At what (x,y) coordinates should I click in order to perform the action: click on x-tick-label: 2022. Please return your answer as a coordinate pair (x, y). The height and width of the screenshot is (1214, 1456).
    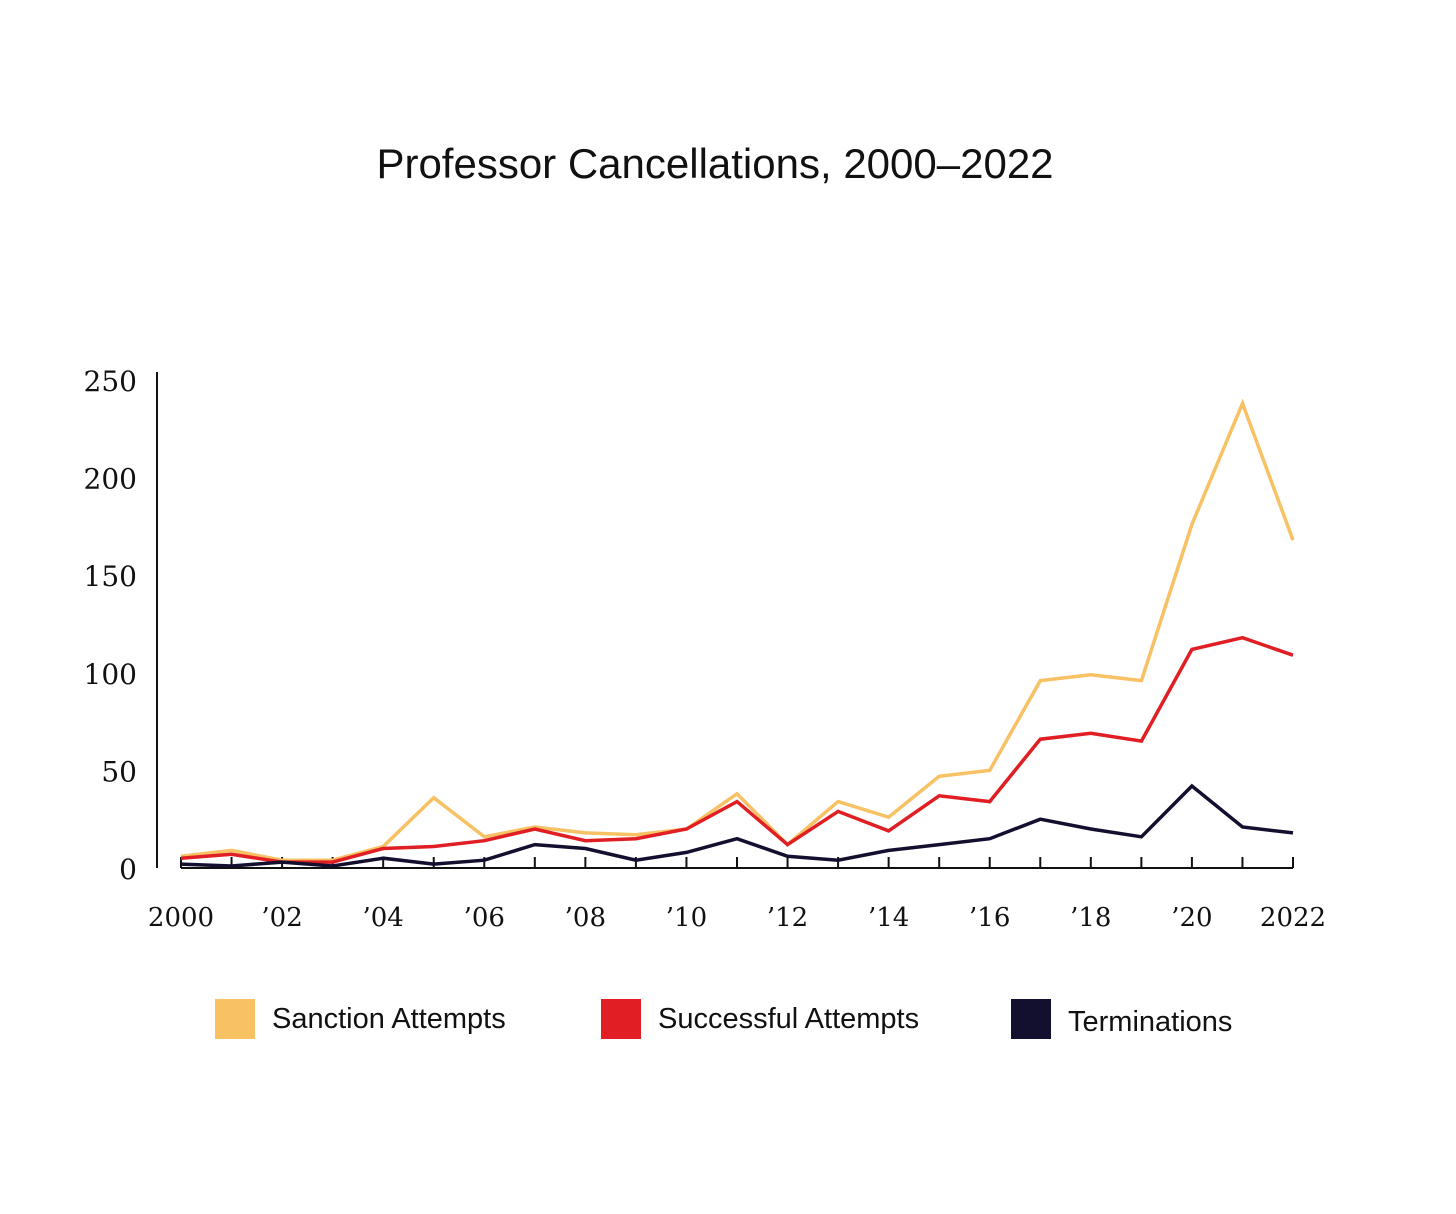
    Looking at the image, I should click on (1293, 918).